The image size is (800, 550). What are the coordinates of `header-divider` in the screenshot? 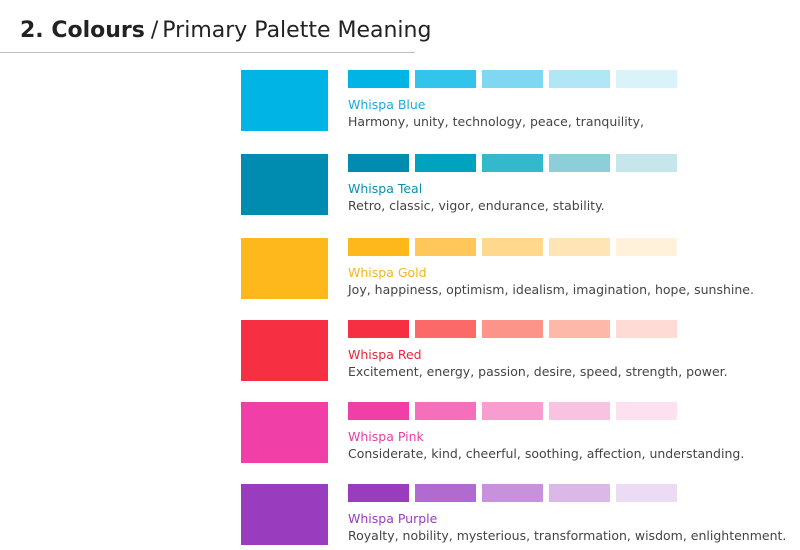 It's located at (207, 52).